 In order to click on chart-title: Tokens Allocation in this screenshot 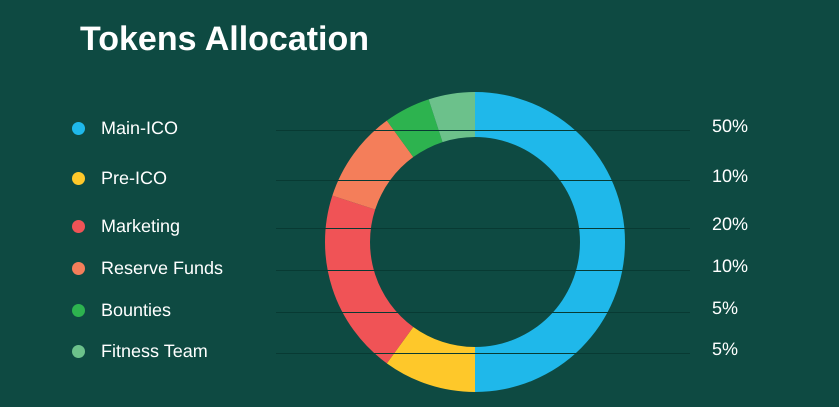, I will do `click(225, 39)`.